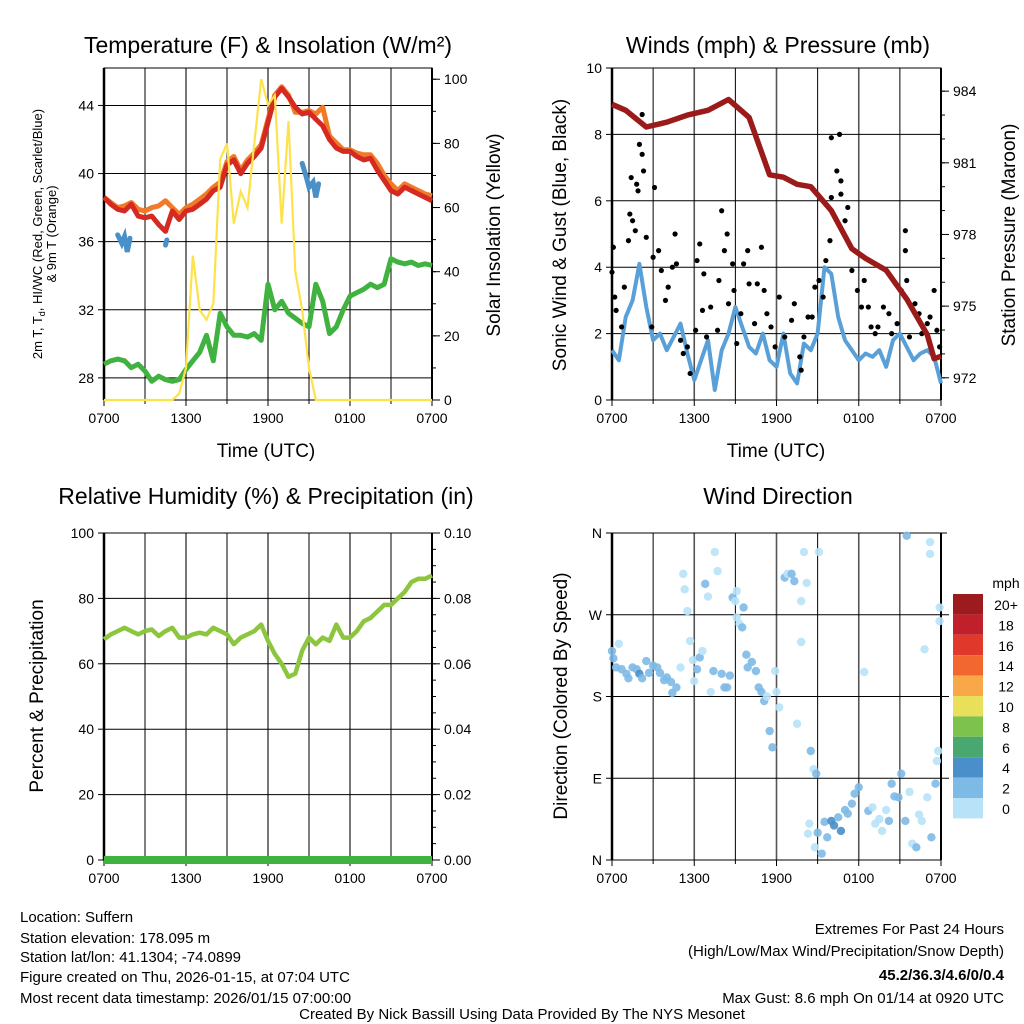  I want to click on y-axis-label: Sonic Wind & Gust (Blue, Black), so click(560, 235).